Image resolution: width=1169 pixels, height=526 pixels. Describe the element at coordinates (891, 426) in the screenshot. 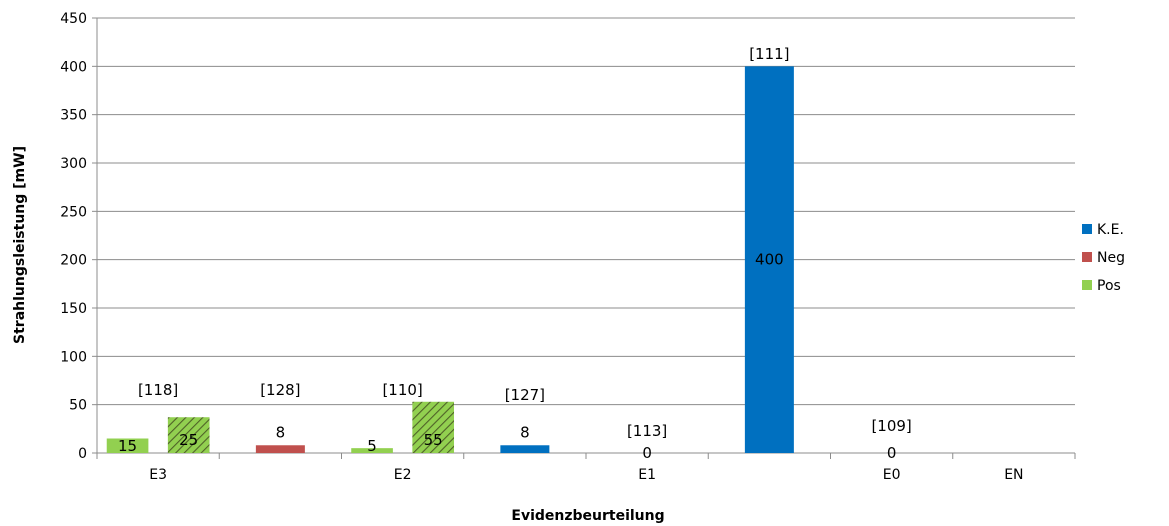

I see `annotation-label: [109]` at that location.